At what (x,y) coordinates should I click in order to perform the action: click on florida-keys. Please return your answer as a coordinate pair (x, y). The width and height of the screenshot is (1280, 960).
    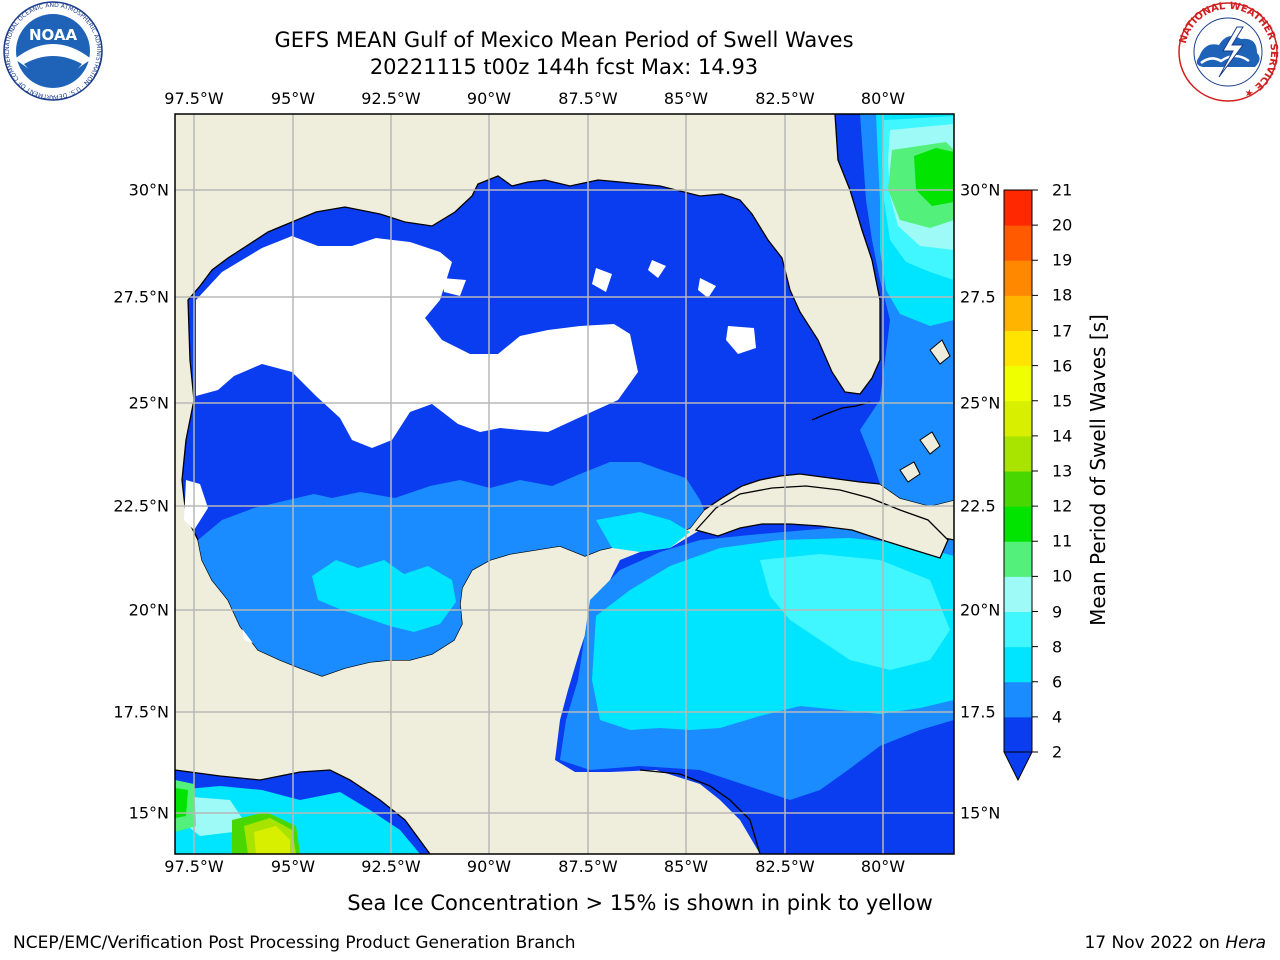
    Looking at the image, I should click on (841, 411).